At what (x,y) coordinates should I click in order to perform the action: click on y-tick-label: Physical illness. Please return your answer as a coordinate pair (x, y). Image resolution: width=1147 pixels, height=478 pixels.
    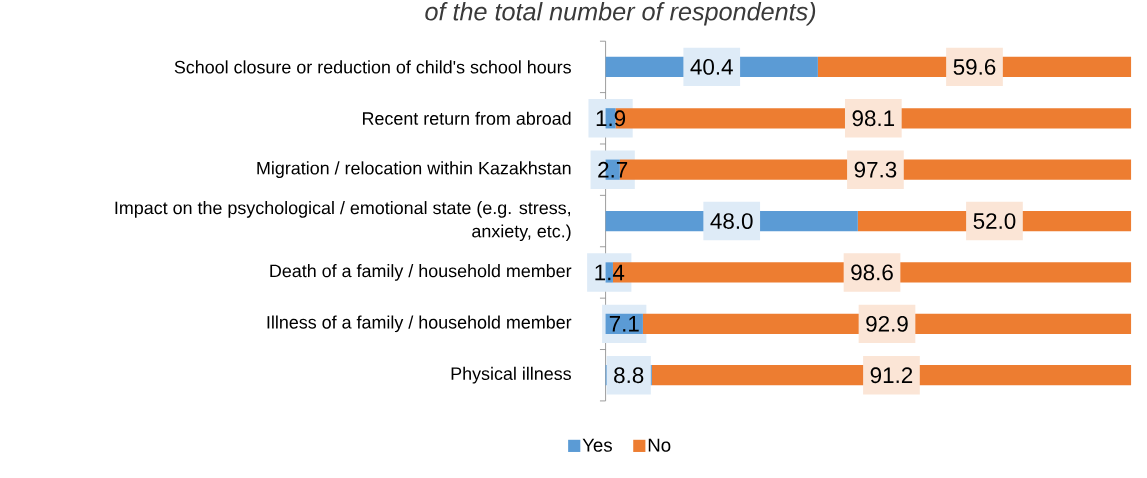
    Looking at the image, I should click on (511, 375).